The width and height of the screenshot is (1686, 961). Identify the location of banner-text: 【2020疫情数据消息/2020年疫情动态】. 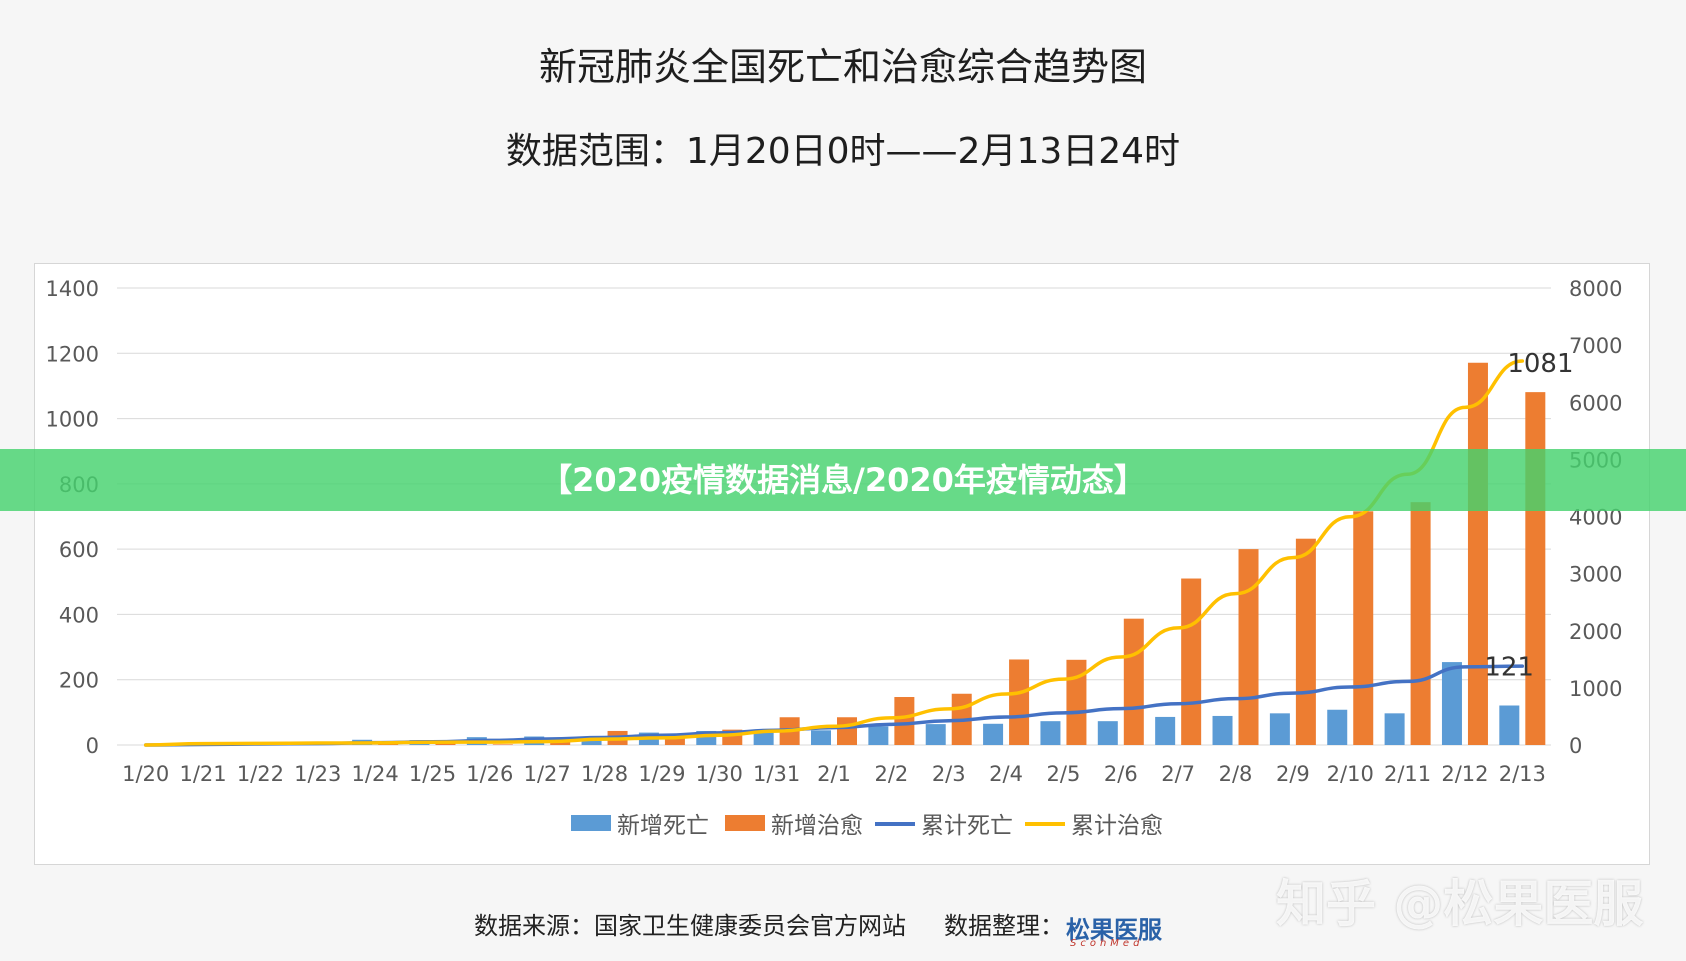
(843, 480).